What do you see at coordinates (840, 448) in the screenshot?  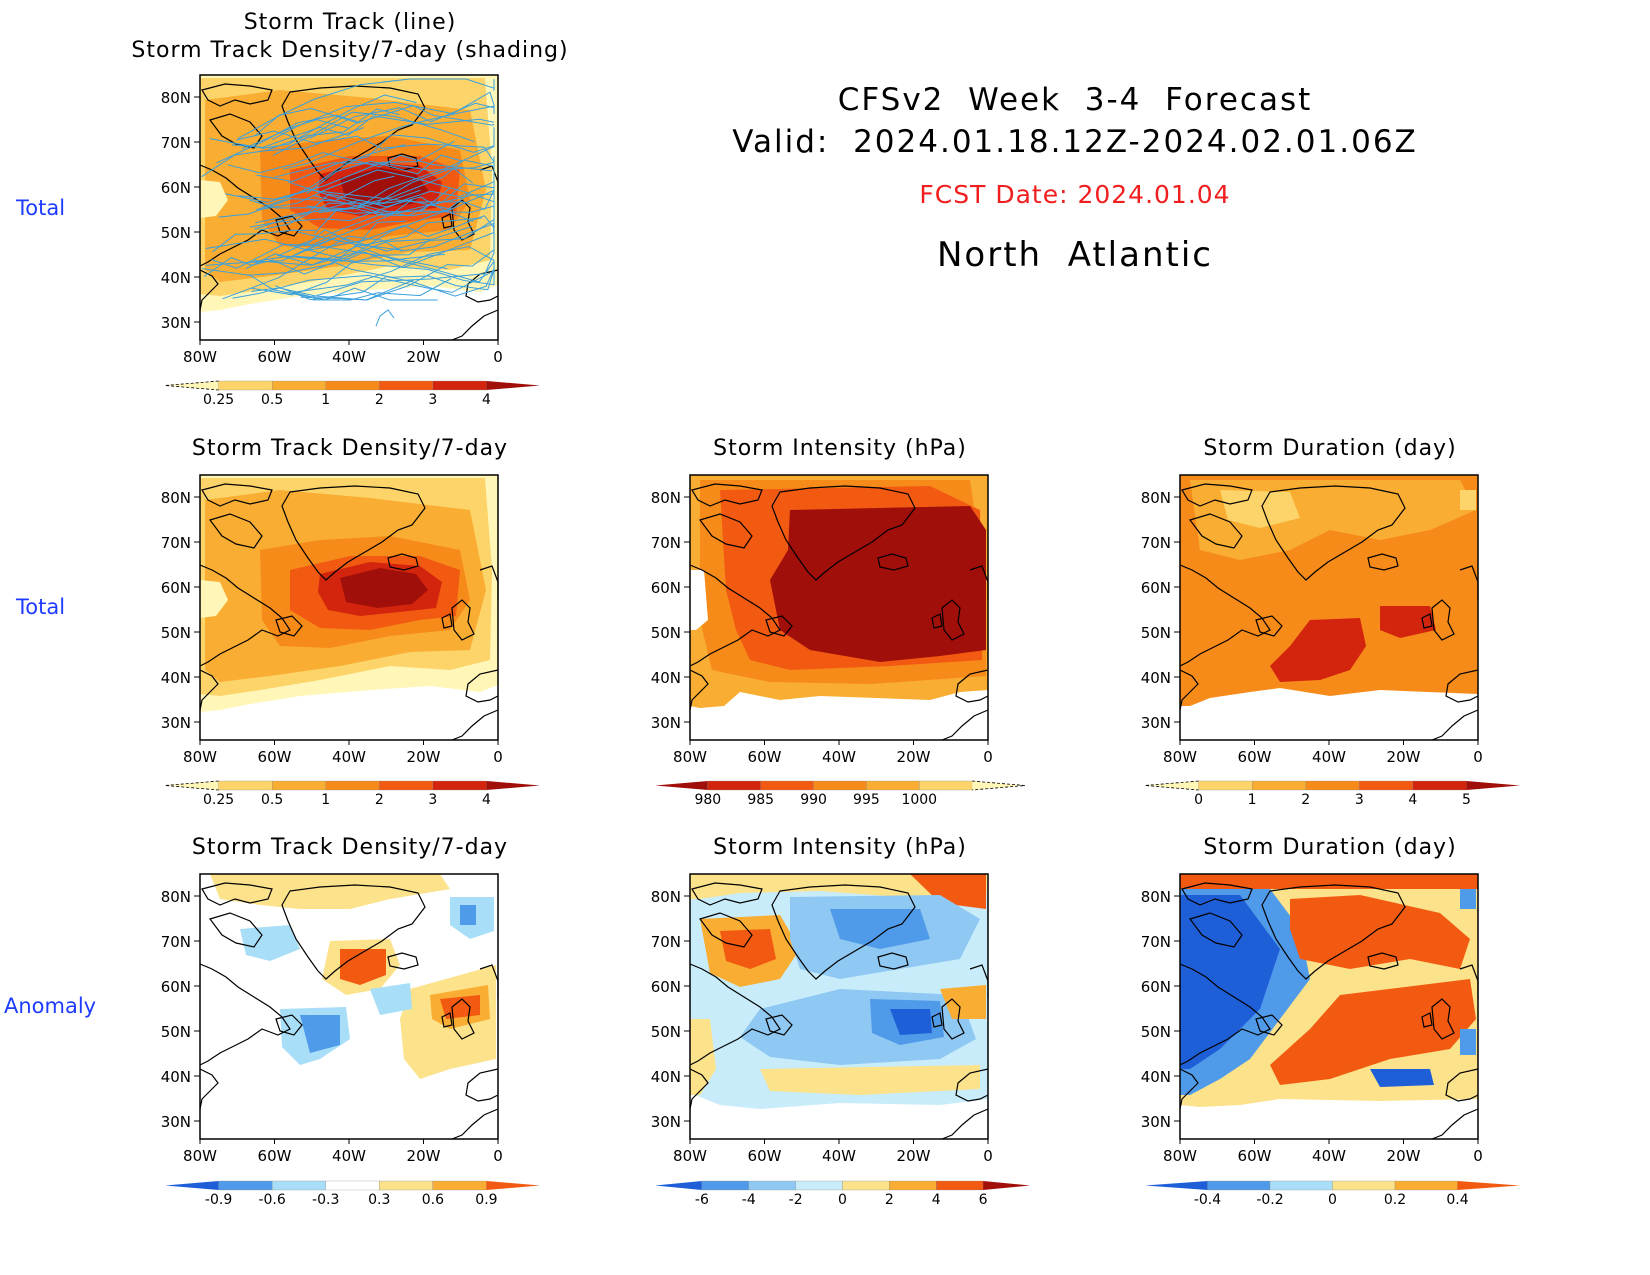 I see `panel-title-intensity-total: Storm Intensity (hPa)` at bounding box center [840, 448].